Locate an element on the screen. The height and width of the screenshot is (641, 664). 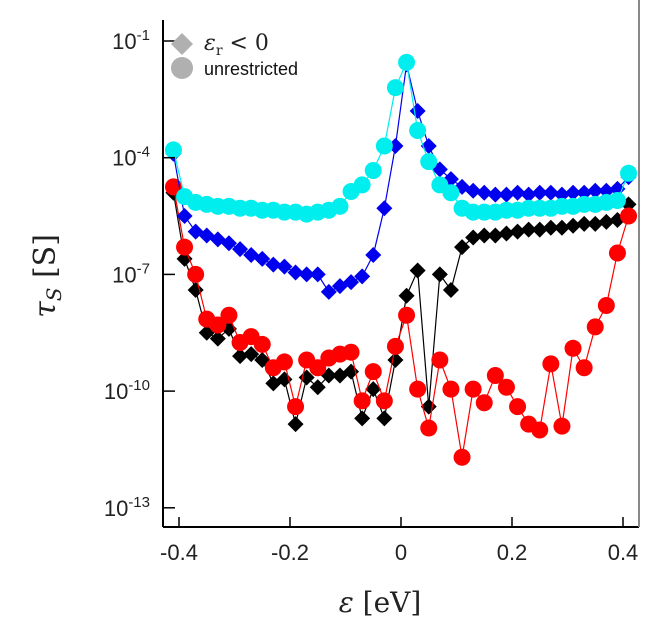
legend-label-er: εr < 0 is located at coordinates (236, 45).